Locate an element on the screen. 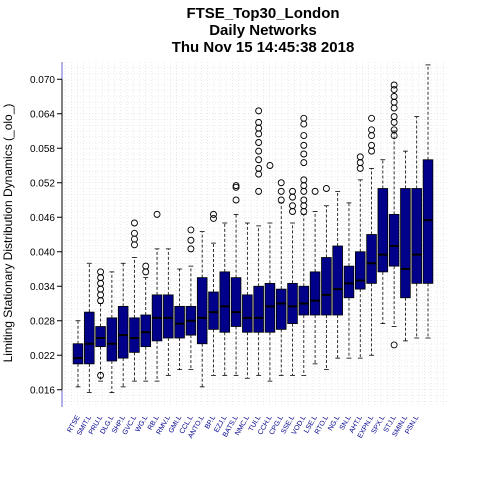 This screenshot has height=480, width=480. box-AHT.L is located at coordinates (360, 256).